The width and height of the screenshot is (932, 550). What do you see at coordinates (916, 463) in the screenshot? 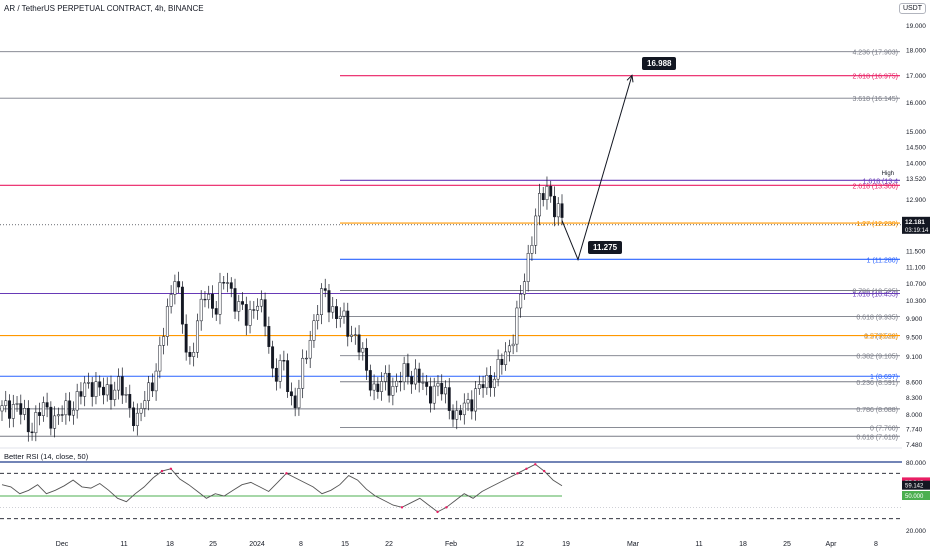
I see `rsi-tick-label: 80.000` at bounding box center [916, 463].